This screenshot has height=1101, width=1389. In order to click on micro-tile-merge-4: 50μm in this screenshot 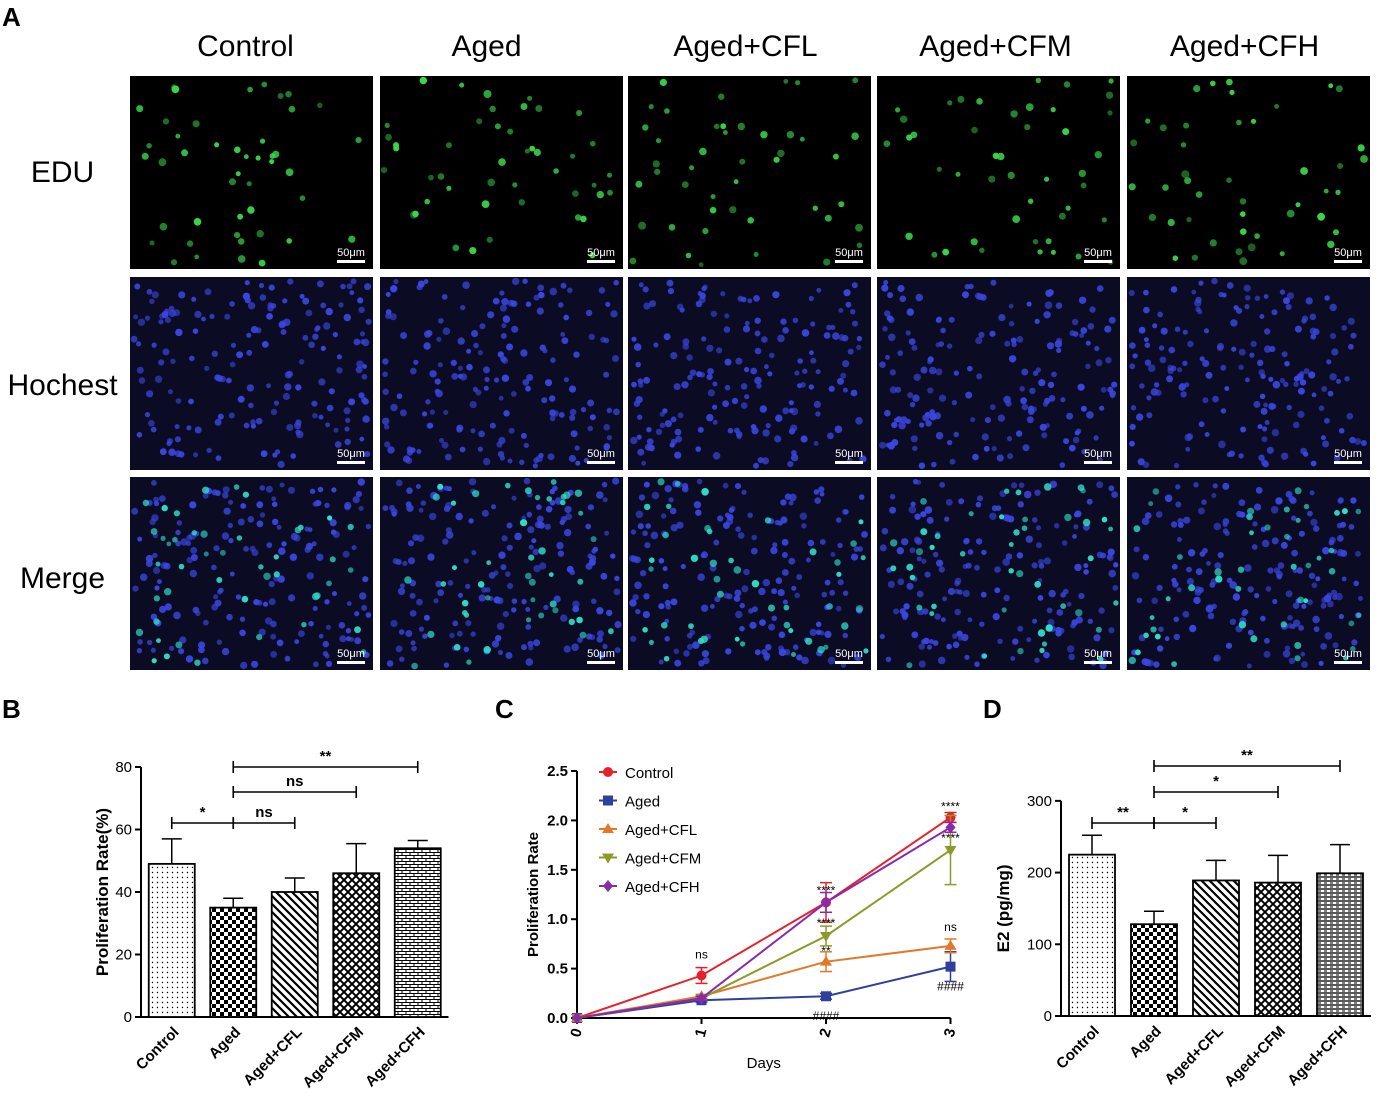, I will do `click(998, 573)`.